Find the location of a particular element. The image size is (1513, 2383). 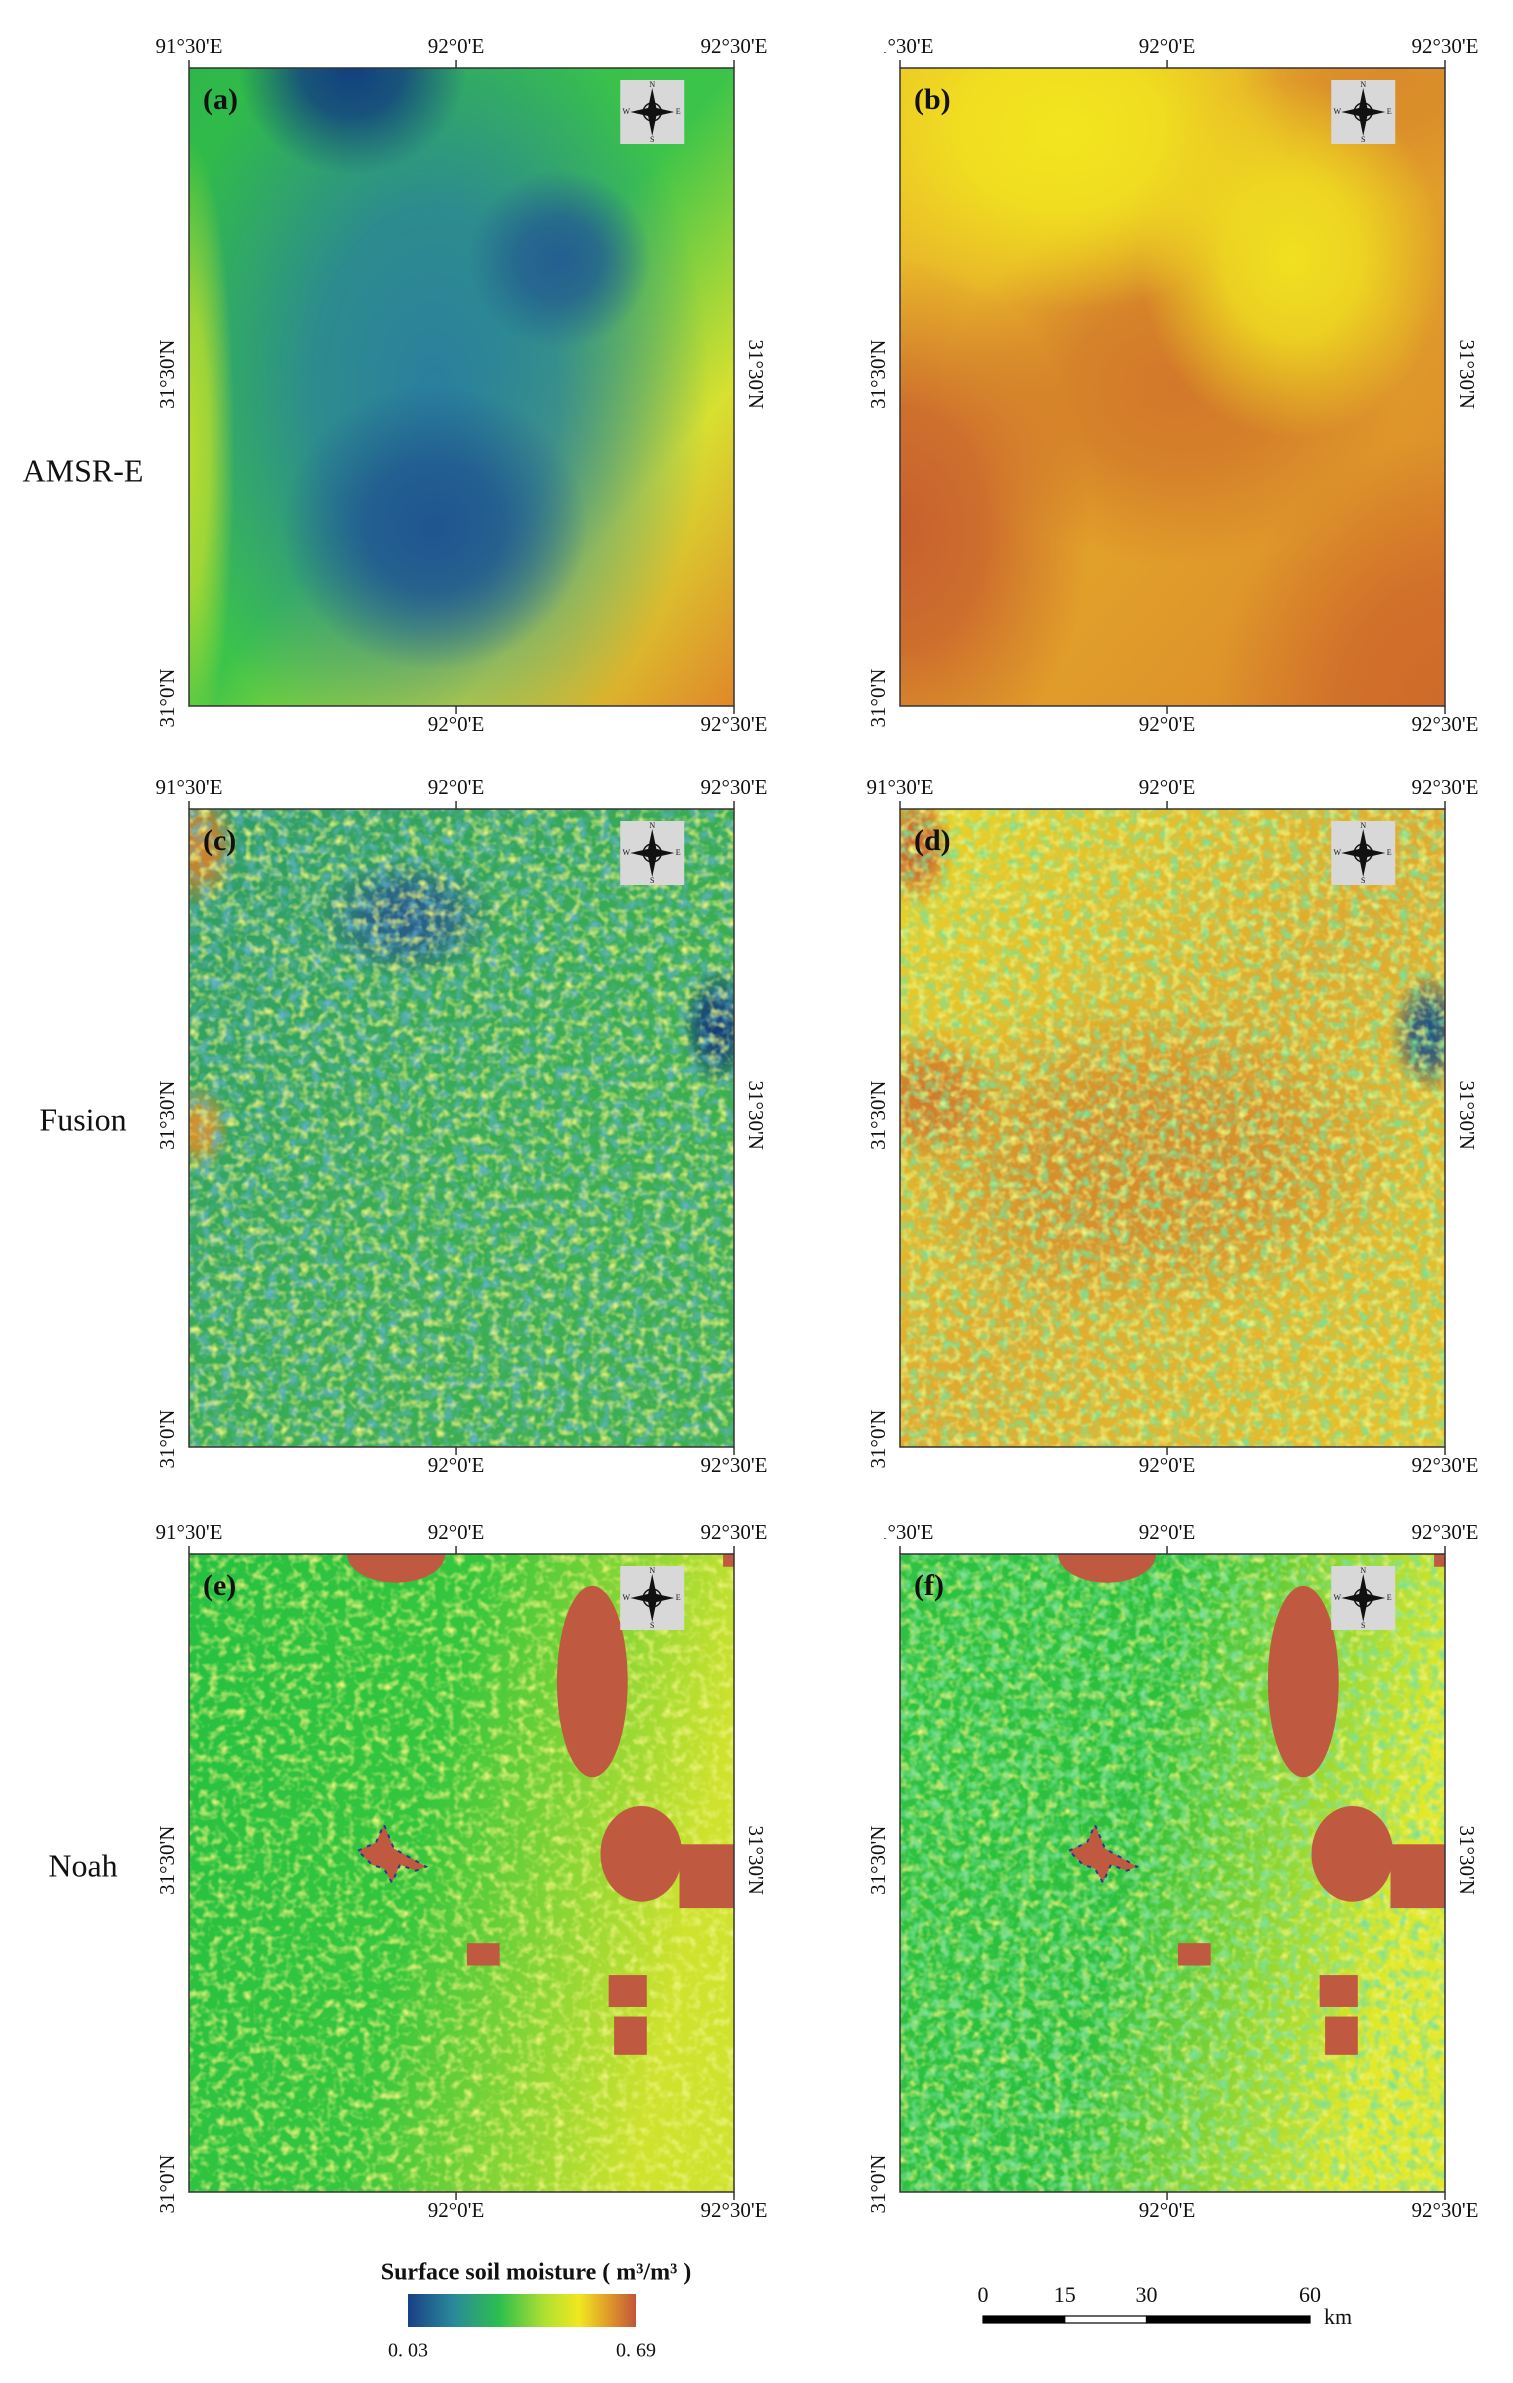

panel-label: (e) is located at coordinates (219, 1585).